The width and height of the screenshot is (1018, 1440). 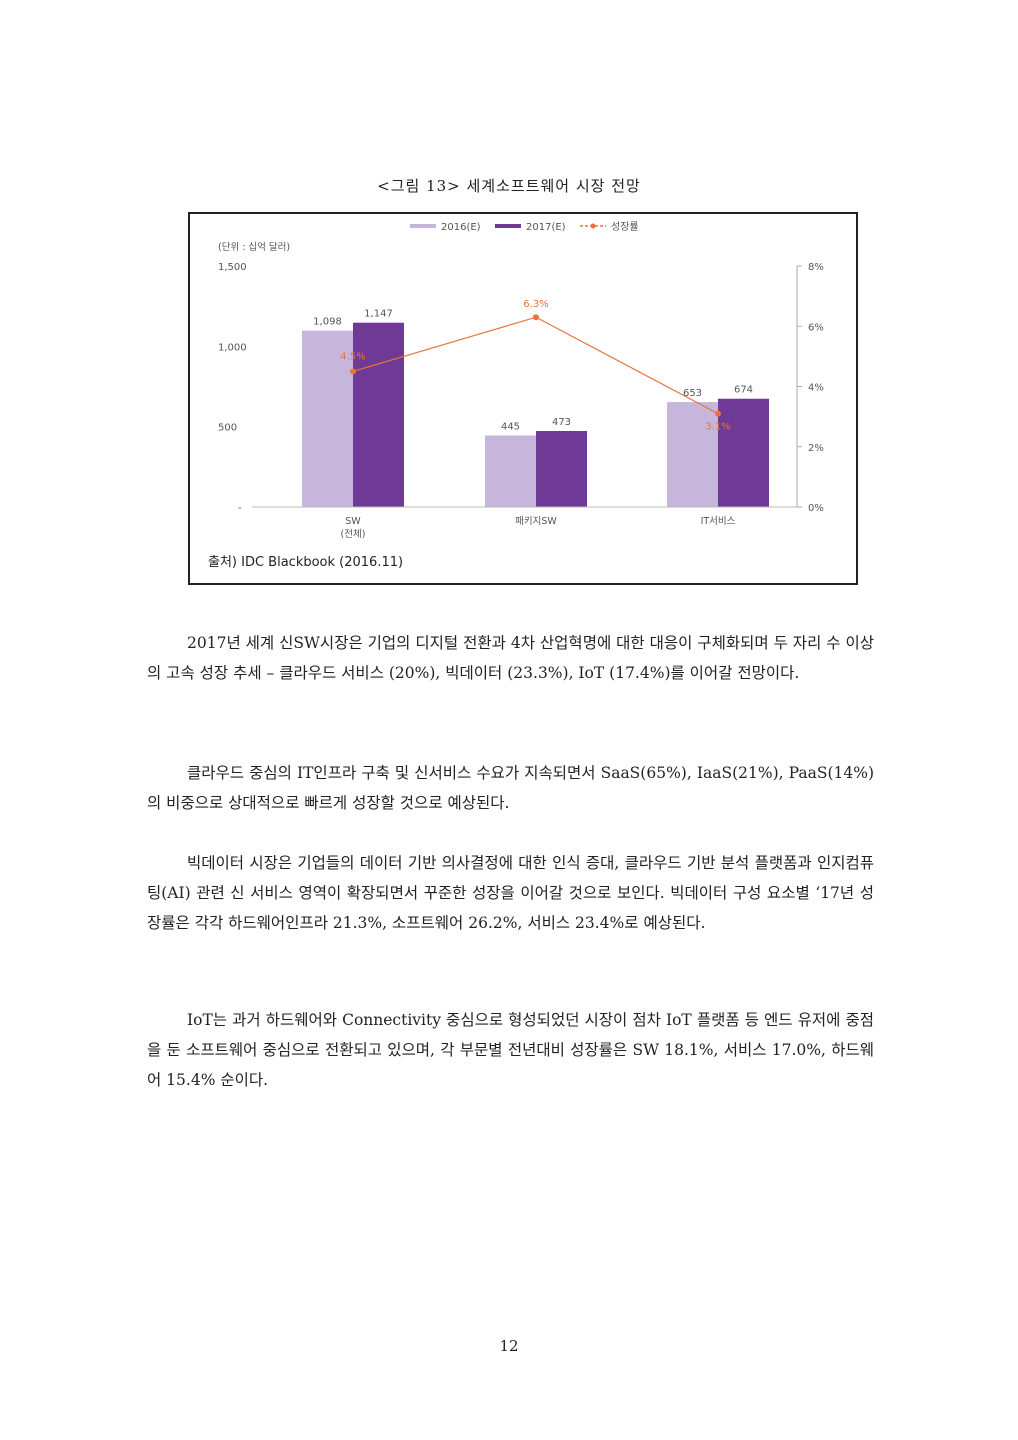 What do you see at coordinates (816, 508) in the screenshot?
I see `y-right-tick-label: 0%` at bounding box center [816, 508].